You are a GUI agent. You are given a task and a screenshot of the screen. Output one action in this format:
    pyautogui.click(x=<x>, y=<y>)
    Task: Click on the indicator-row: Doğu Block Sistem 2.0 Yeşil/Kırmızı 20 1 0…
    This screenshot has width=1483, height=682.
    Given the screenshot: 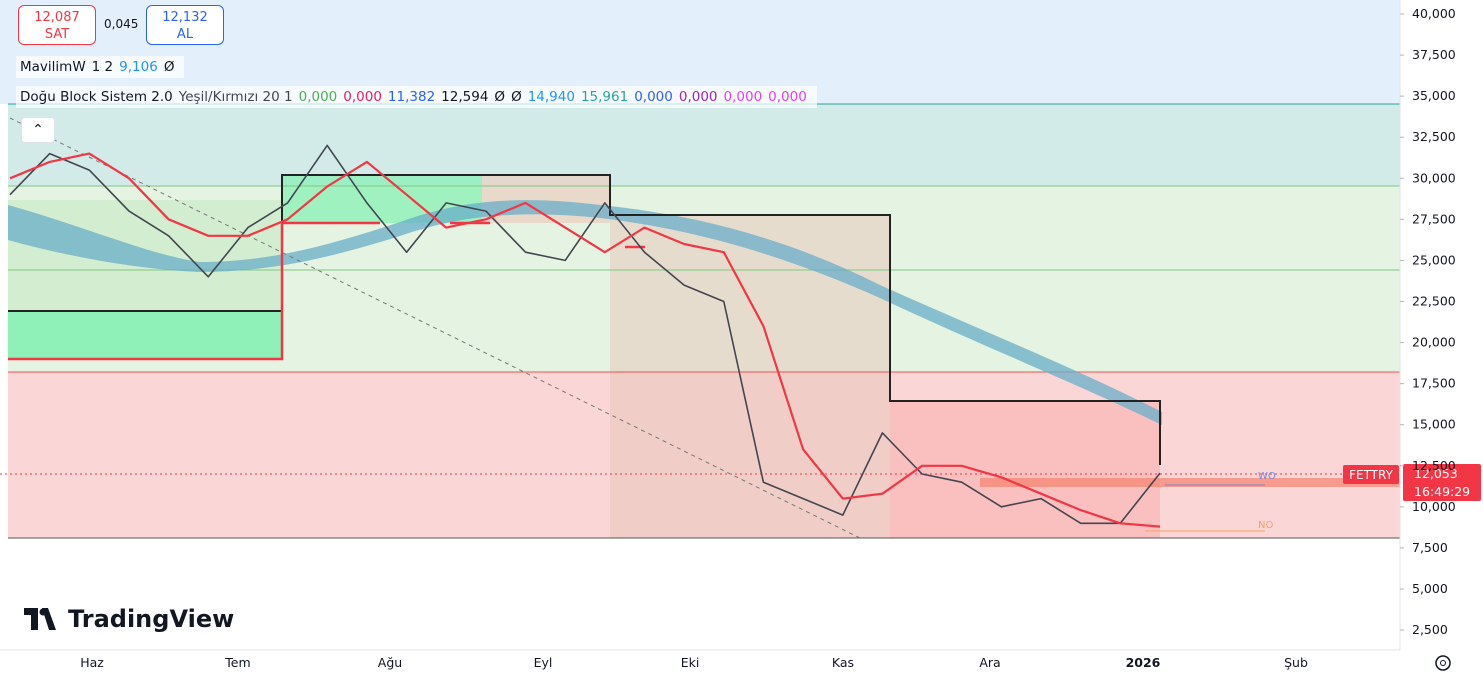 What is the action you would take?
    pyautogui.click(x=416, y=97)
    